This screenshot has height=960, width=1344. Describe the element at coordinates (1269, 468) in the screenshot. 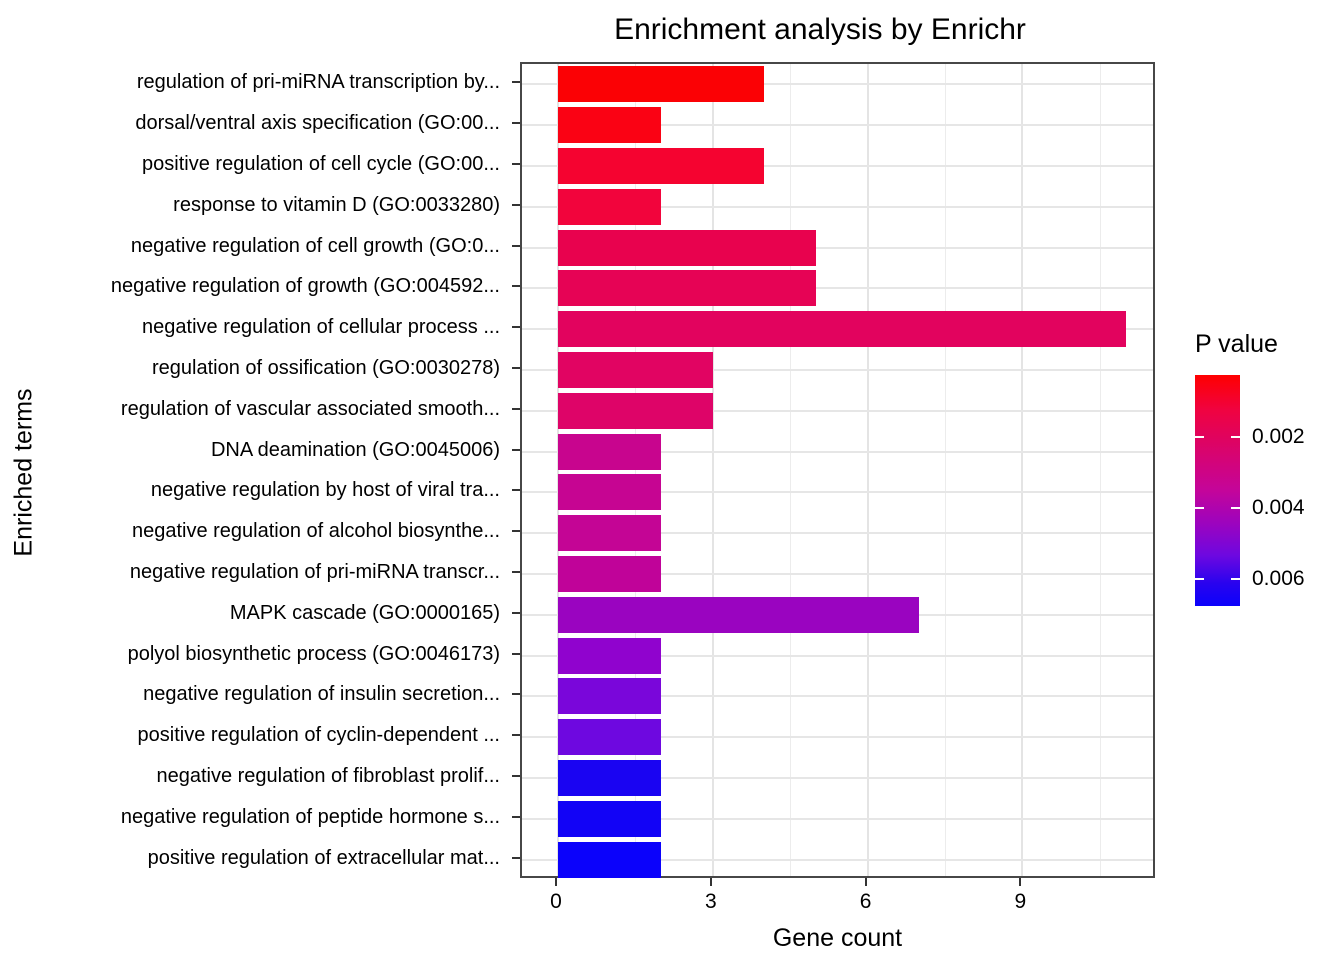

I see `legend: P value 0.002 0.004 0.006` at that location.